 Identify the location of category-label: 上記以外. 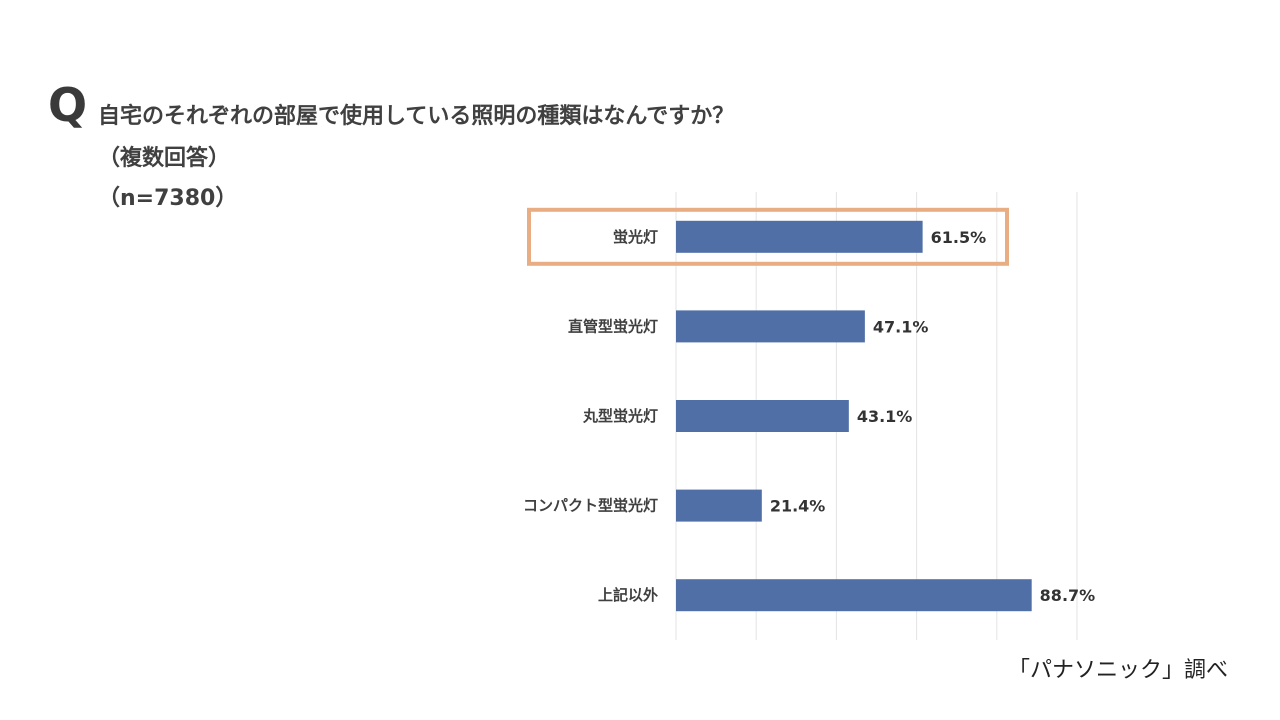
(628, 595).